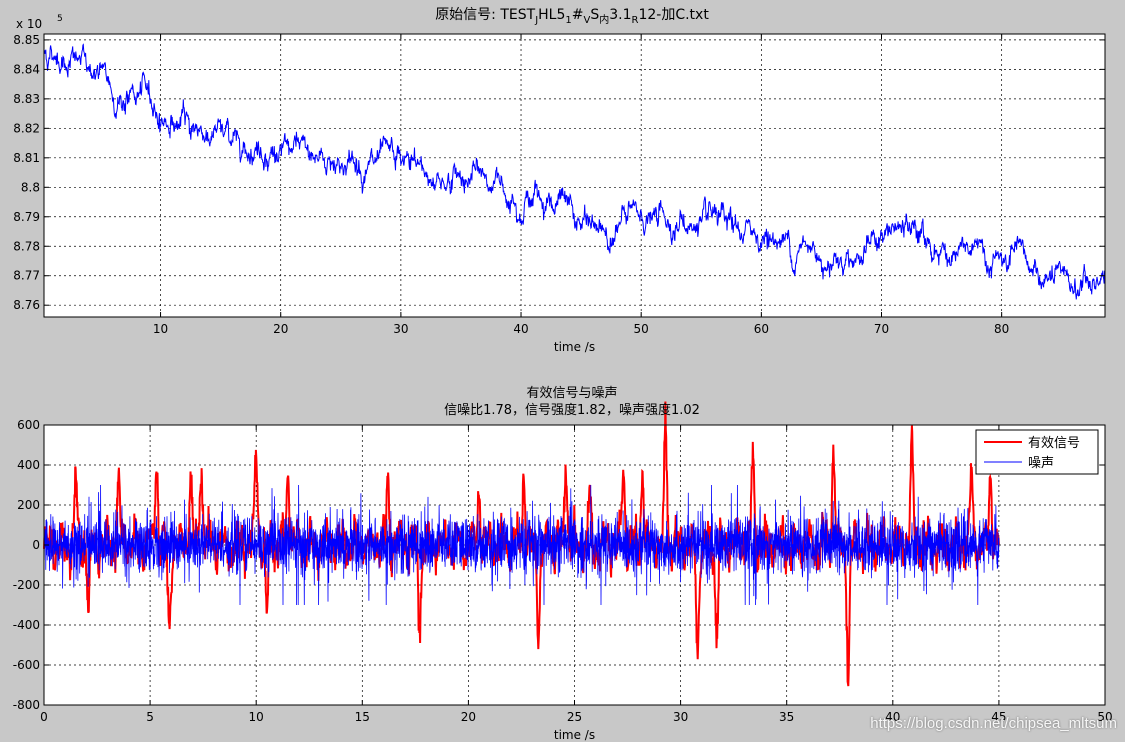 The image size is (1125, 742). What do you see at coordinates (44, 717) in the screenshot?
I see `bottom-chart-x-tick-label: 0` at bounding box center [44, 717].